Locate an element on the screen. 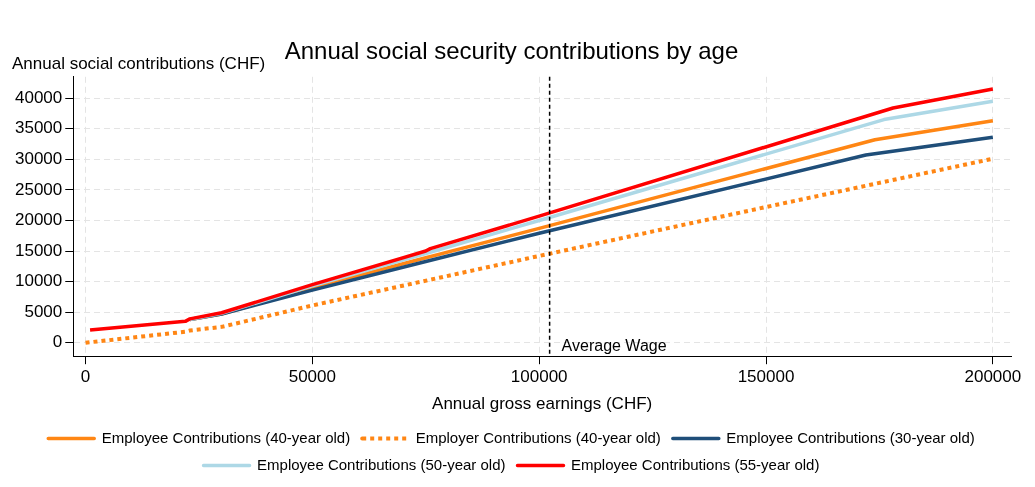  y-tick-label: 10000 is located at coordinates (38, 281).